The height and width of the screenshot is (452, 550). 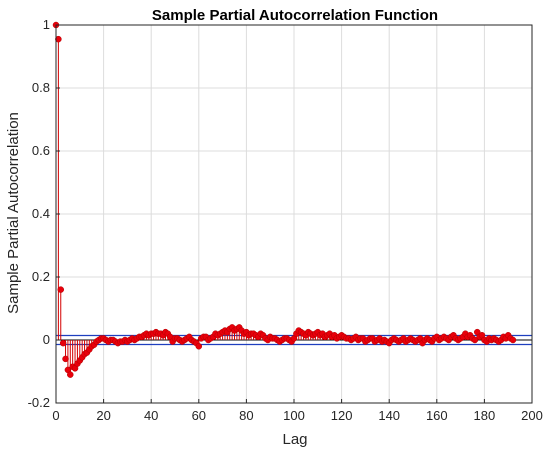 What do you see at coordinates (295, 15) in the screenshot?
I see `chart-title: Sample Partial Autocorrelation Function` at bounding box center [295, 15].